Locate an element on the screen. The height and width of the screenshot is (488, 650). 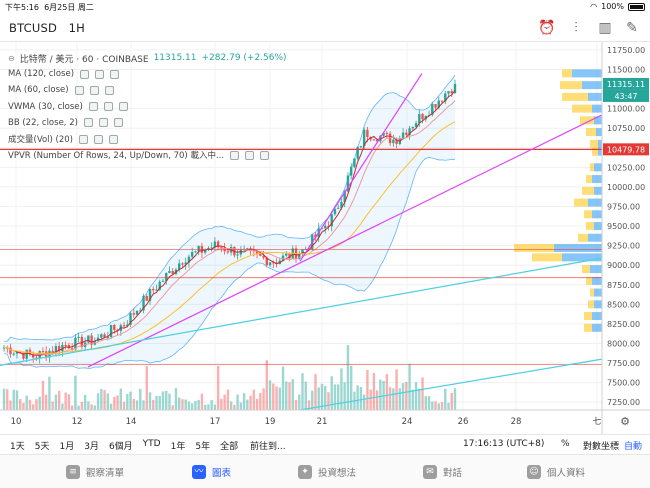
indicator-row: 成交量(Vol) (20) is located at coordinates (147, 139).